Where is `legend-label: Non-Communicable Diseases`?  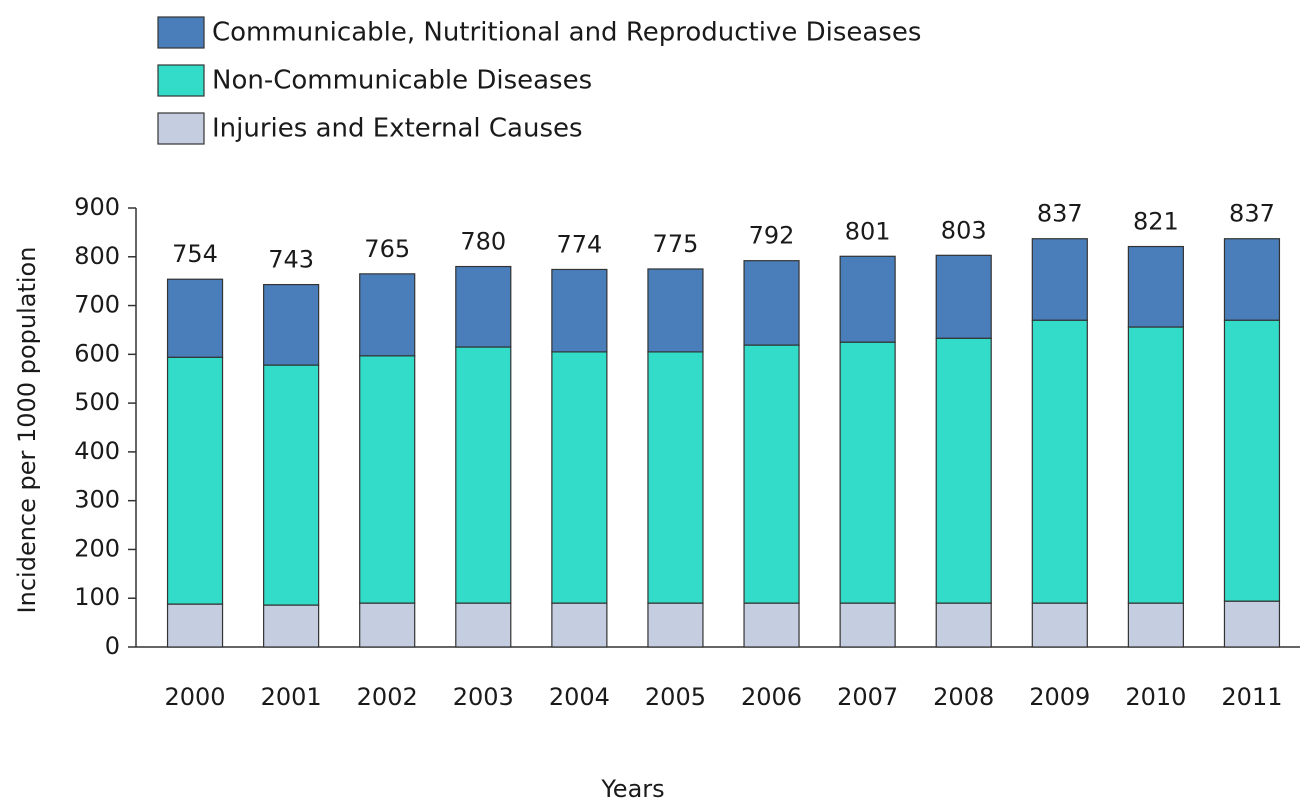
legend-label: Non-Communicable Diseases is located at coordinates (402, 81).